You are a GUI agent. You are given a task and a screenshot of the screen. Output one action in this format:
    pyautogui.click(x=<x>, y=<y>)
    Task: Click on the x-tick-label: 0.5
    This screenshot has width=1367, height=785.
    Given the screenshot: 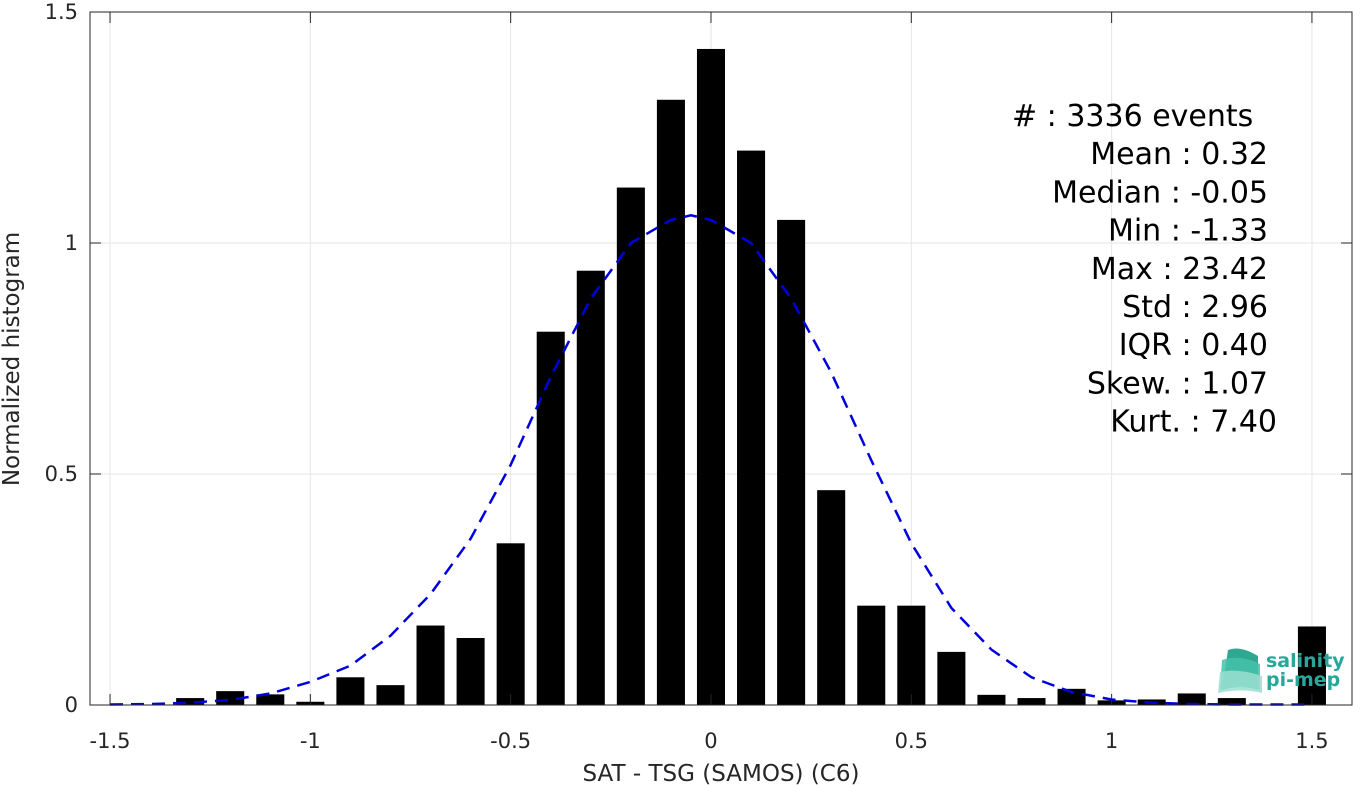 What is the action you would take?
    pyautogui.click(x=911, y=741)
    